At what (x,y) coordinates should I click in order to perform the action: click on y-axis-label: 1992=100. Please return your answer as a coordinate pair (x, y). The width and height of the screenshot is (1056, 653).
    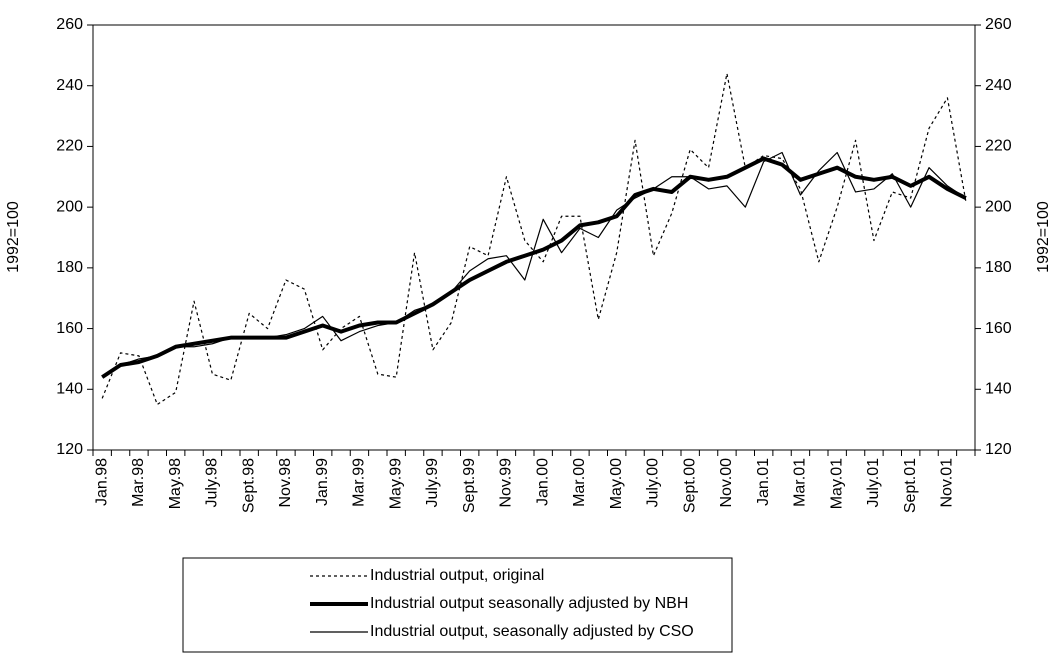
    Looking at the image, I should click on (13, 237).